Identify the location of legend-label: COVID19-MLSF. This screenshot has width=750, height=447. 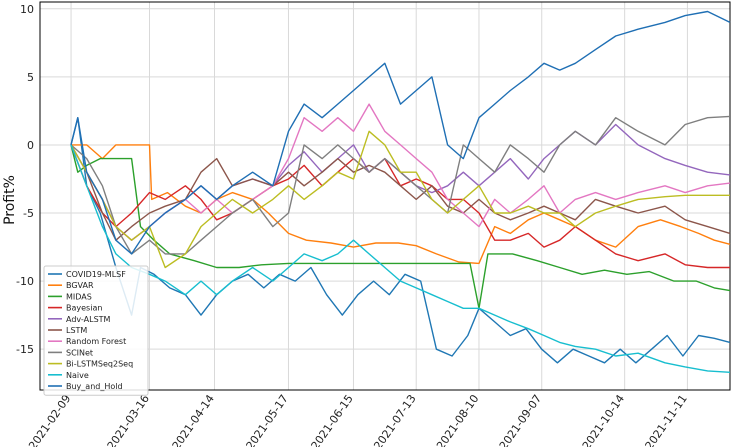
(96, 274).